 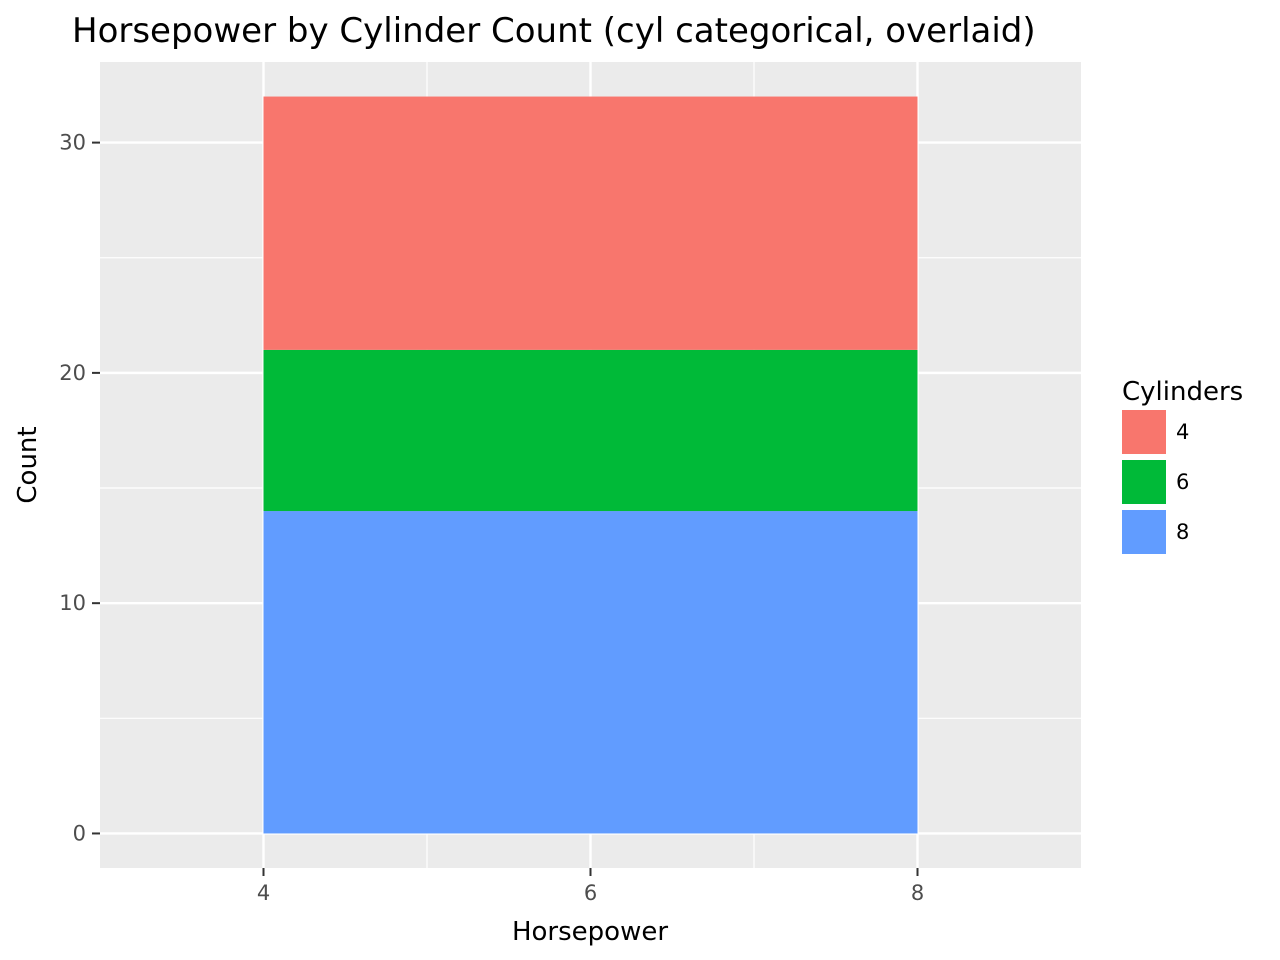 What do you see at coordinates (263, 893) in the screenshot?
I see `x-tick-label: 4` at bounding box center [263, 893].